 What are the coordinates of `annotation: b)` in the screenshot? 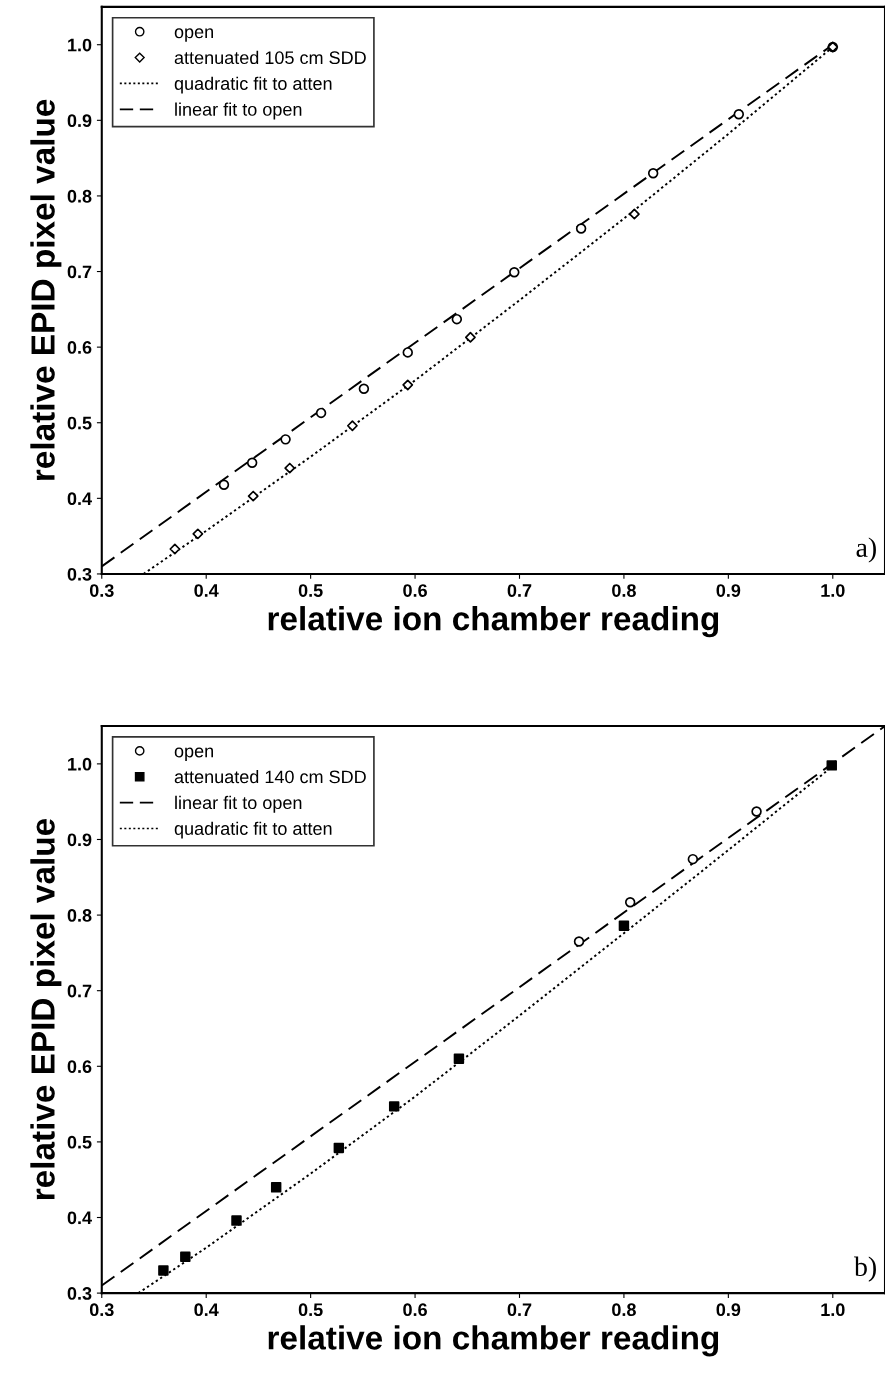 It's located at (865, 1269).